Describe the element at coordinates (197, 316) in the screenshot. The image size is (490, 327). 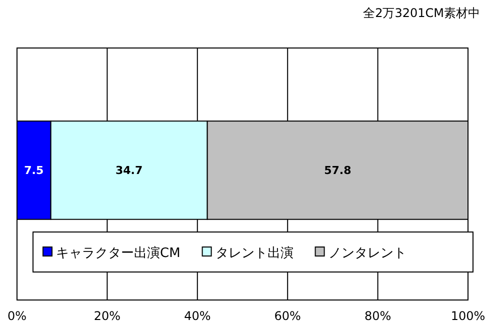
I see `x-tick-label: 40%` at that location.